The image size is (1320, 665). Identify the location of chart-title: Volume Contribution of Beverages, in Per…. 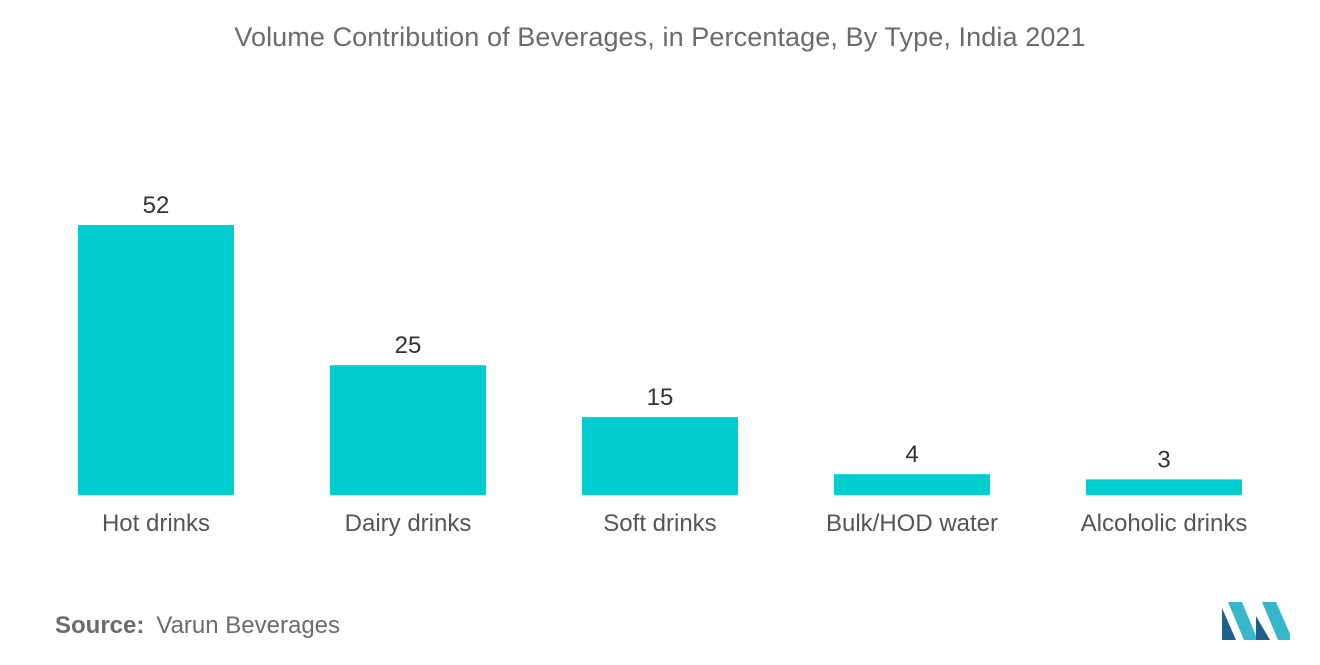
(660, 37).